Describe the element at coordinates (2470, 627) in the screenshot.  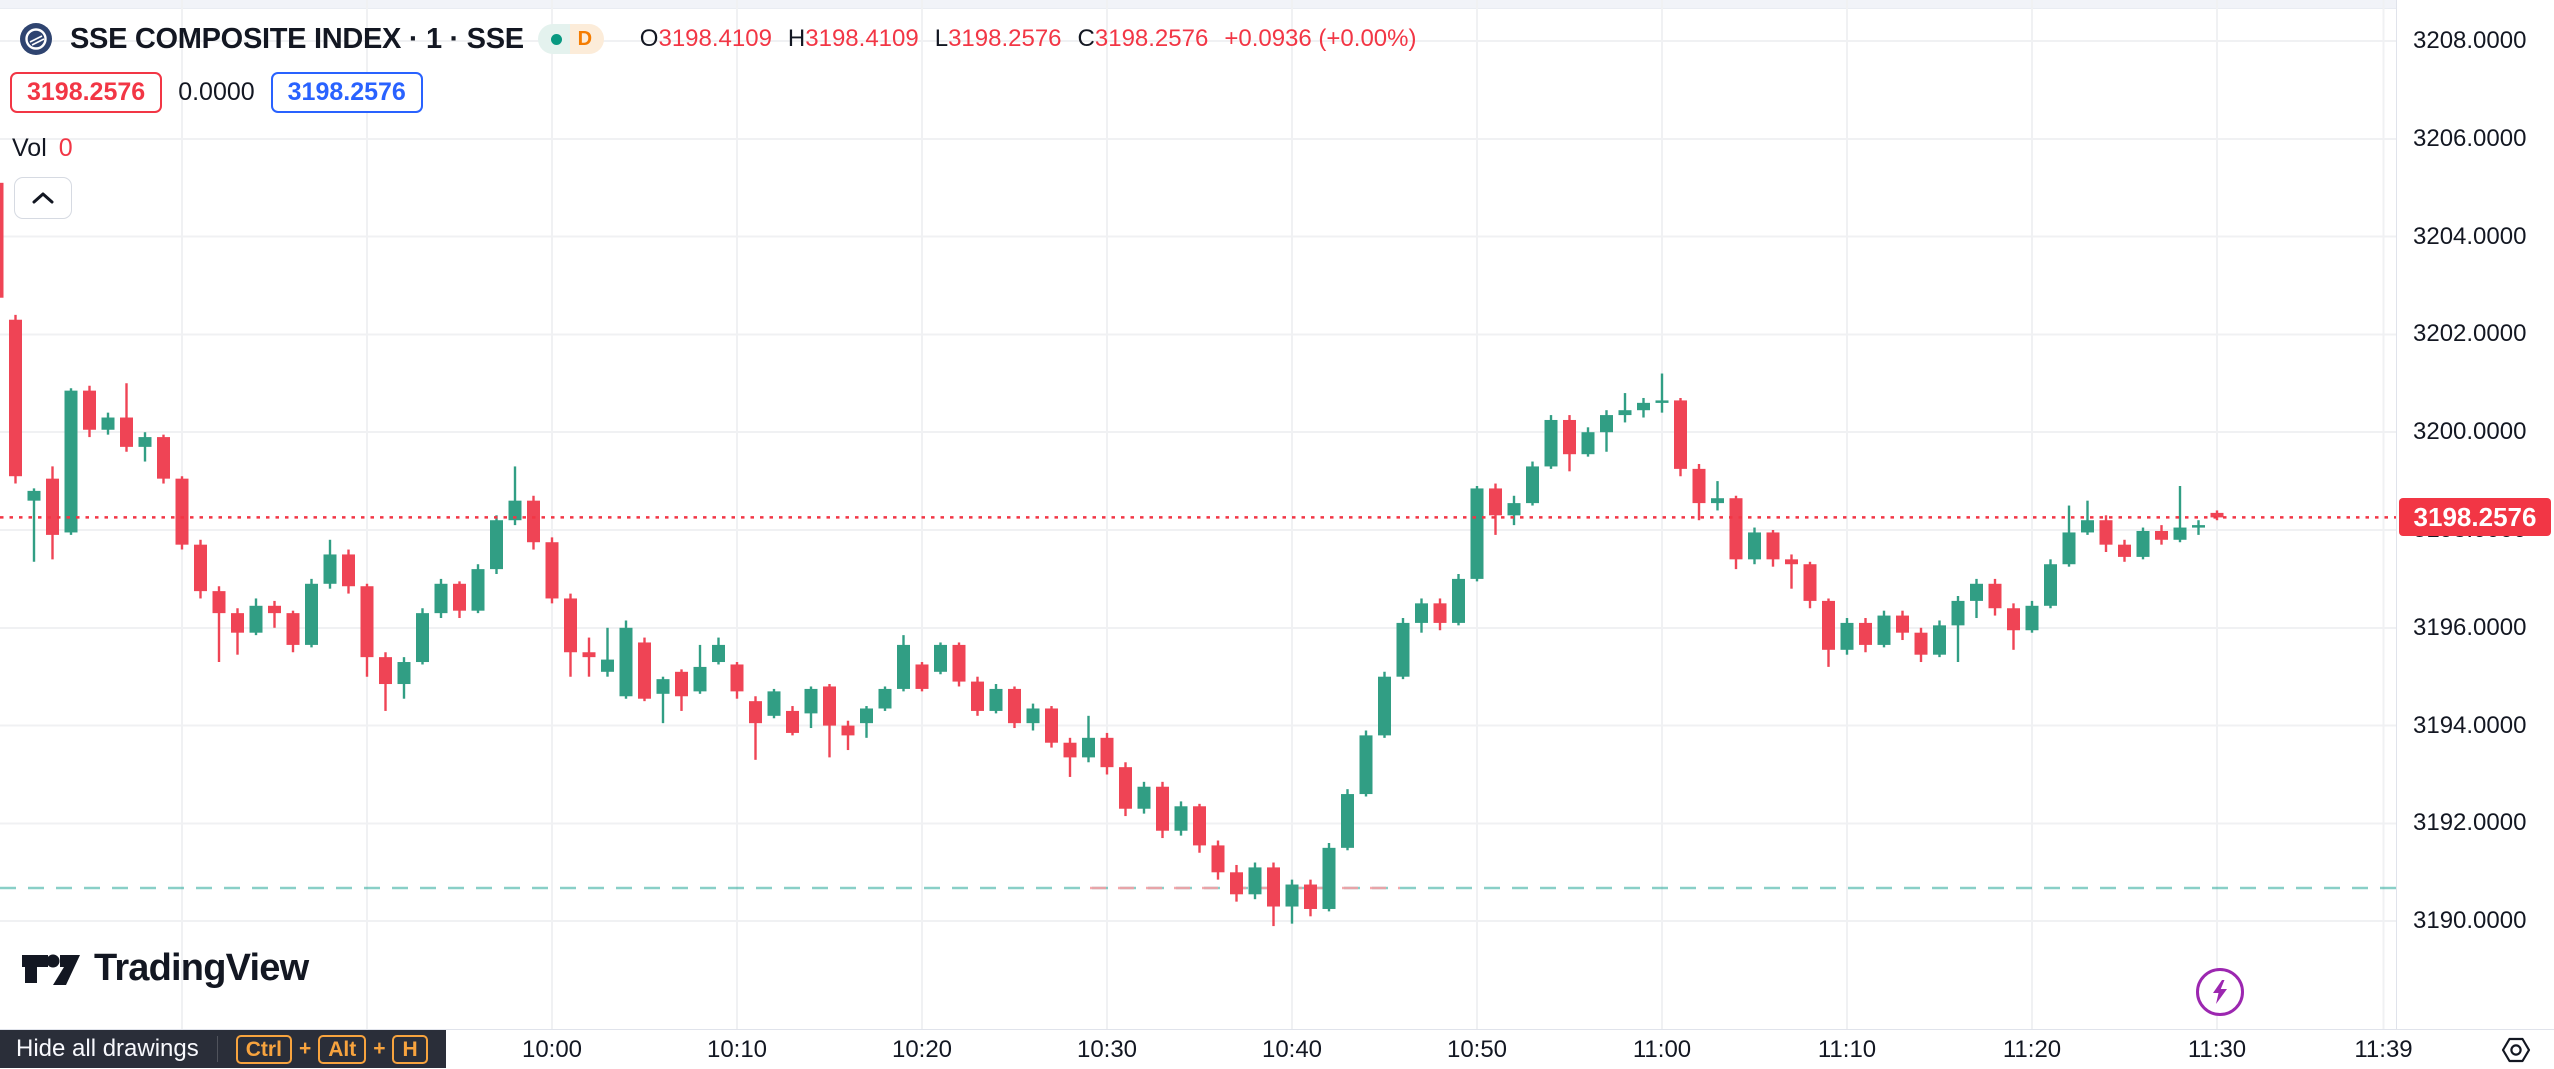
I see `price-axis-label: 3196.0000` at that location.